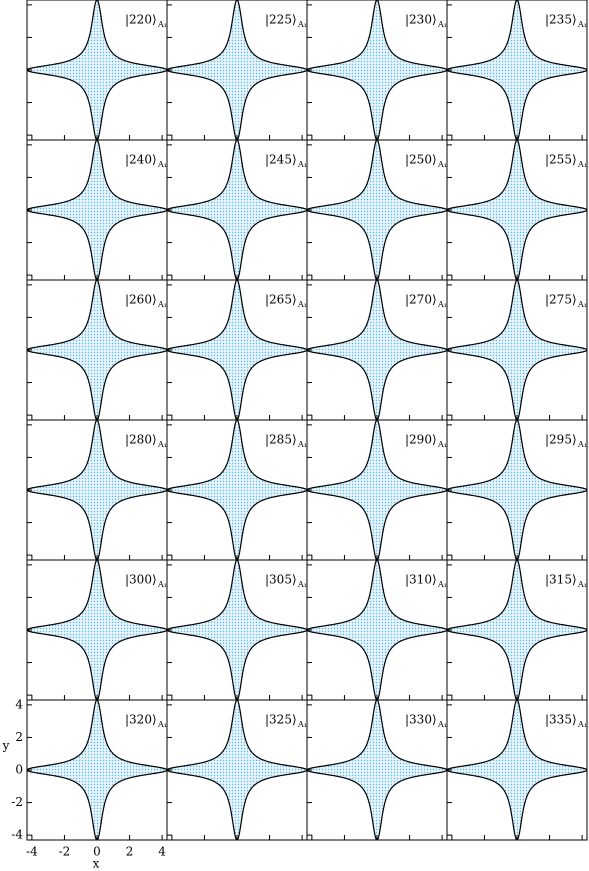 The height and width of the screenshot is (871, 589). What do you see at coordinates (561, 720) in the screenshot?
I see `state-label: |335⟩` at bounding box center [561, 720].